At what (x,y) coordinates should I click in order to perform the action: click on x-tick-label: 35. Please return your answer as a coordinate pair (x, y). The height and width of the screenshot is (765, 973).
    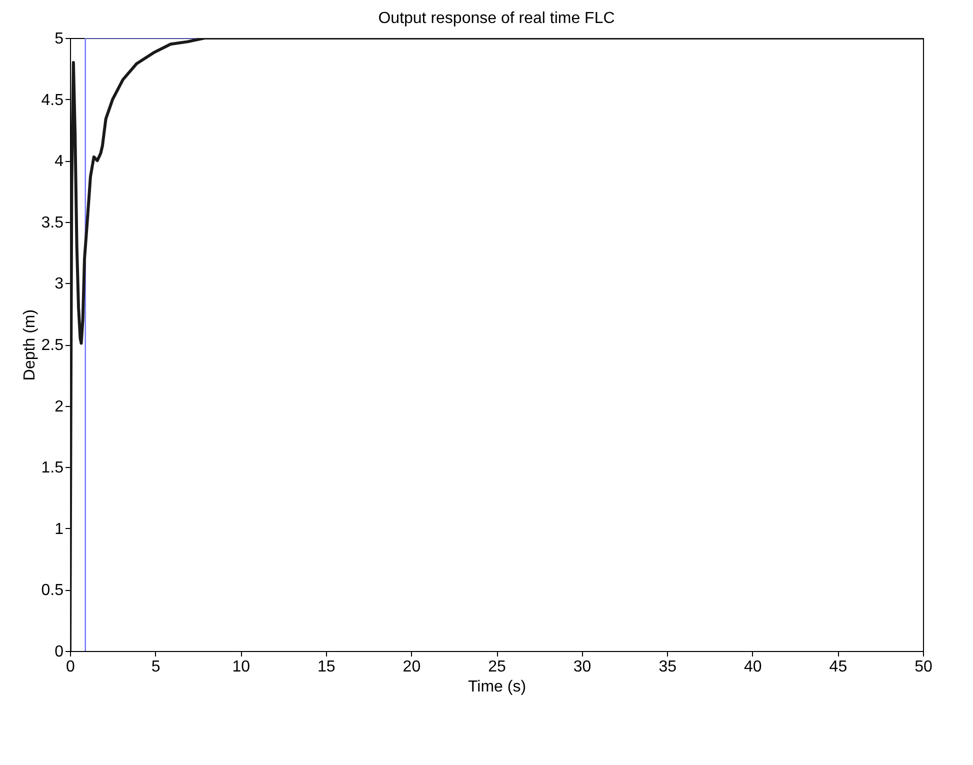
    Looking at the image, I should click on (667, 667).